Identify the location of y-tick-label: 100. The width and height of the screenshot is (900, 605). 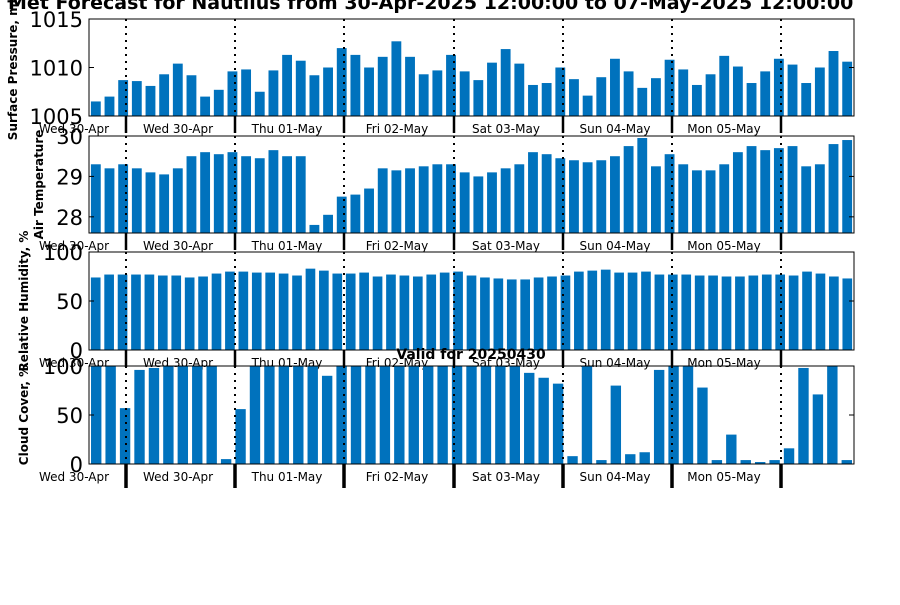
(63, 367).